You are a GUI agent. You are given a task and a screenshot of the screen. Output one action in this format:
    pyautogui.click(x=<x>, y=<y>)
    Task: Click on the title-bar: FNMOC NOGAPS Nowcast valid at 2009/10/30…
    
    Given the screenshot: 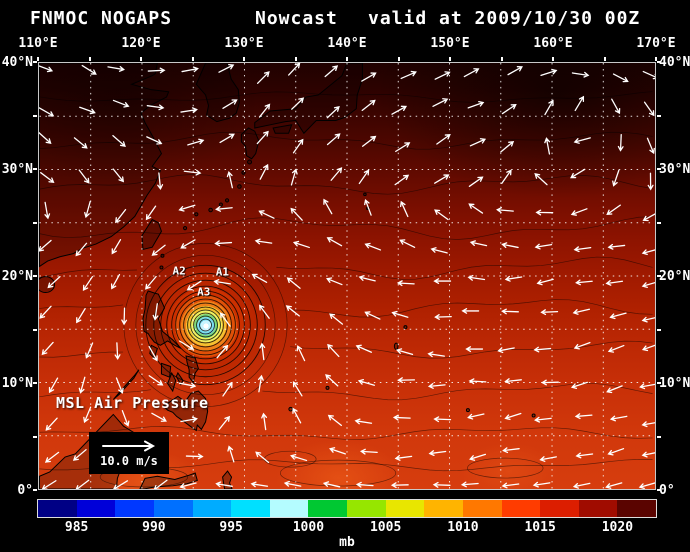 What is the action you would take?
    pyautogui.click(x=345, y=17)
    